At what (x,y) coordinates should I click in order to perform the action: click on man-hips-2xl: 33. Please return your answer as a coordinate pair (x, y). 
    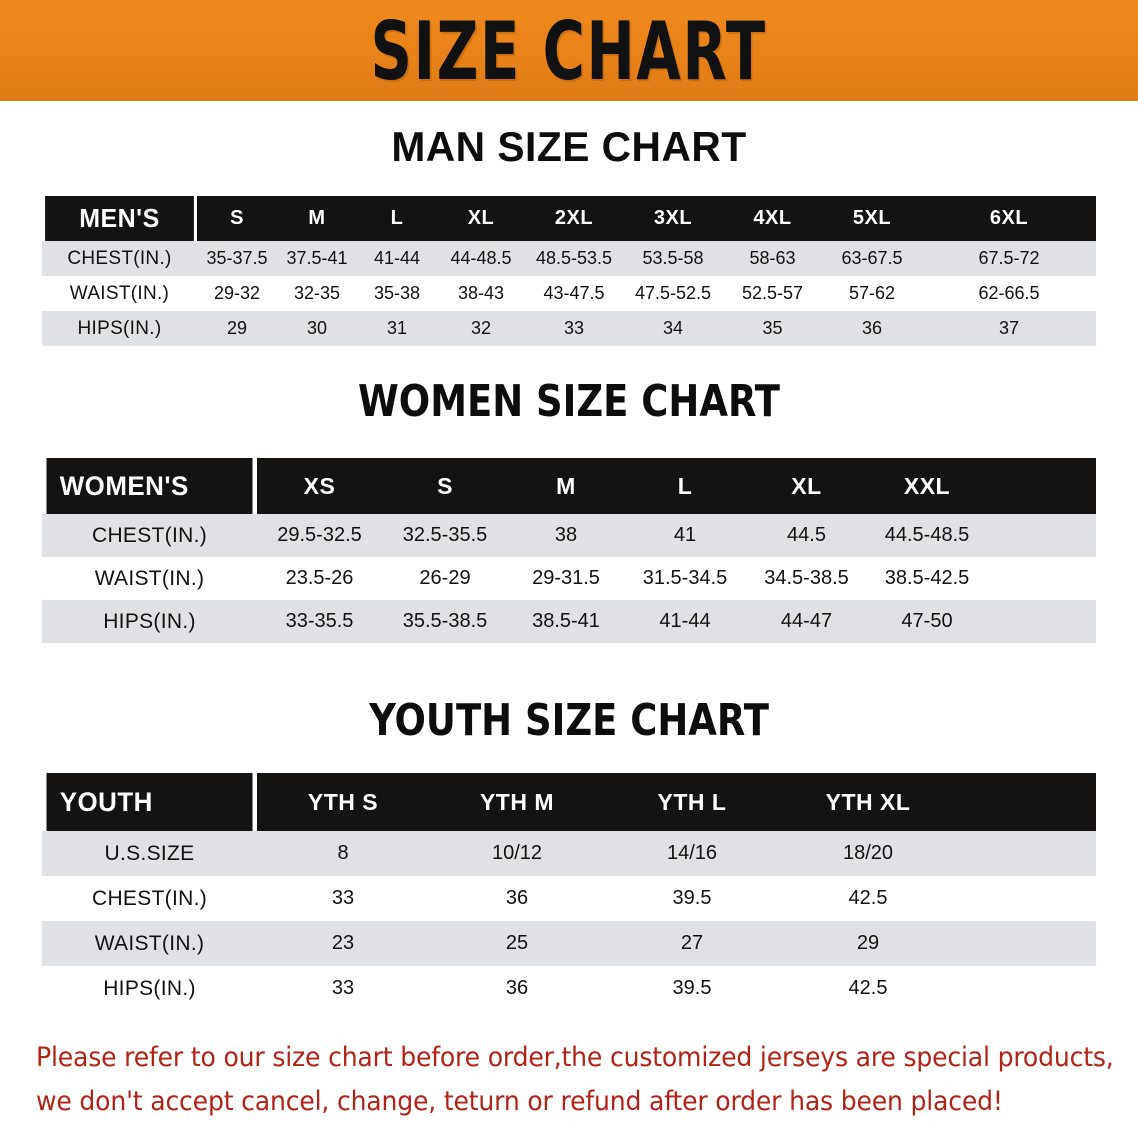
    Looking at the image, I should click on (574, 328).